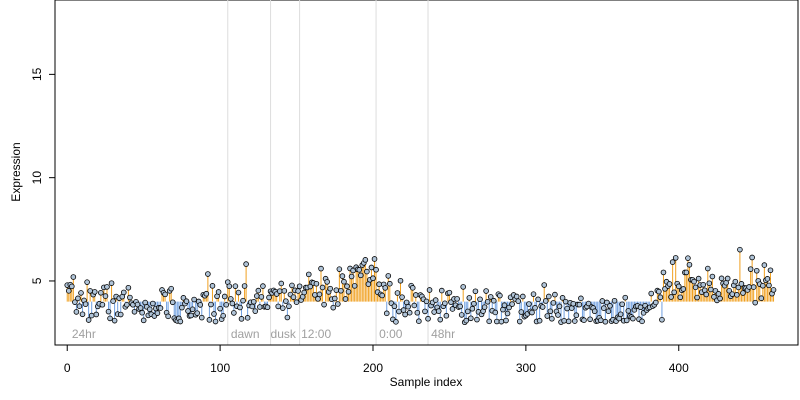  I want to click on x-tick-label: 200, so click(373, 368).